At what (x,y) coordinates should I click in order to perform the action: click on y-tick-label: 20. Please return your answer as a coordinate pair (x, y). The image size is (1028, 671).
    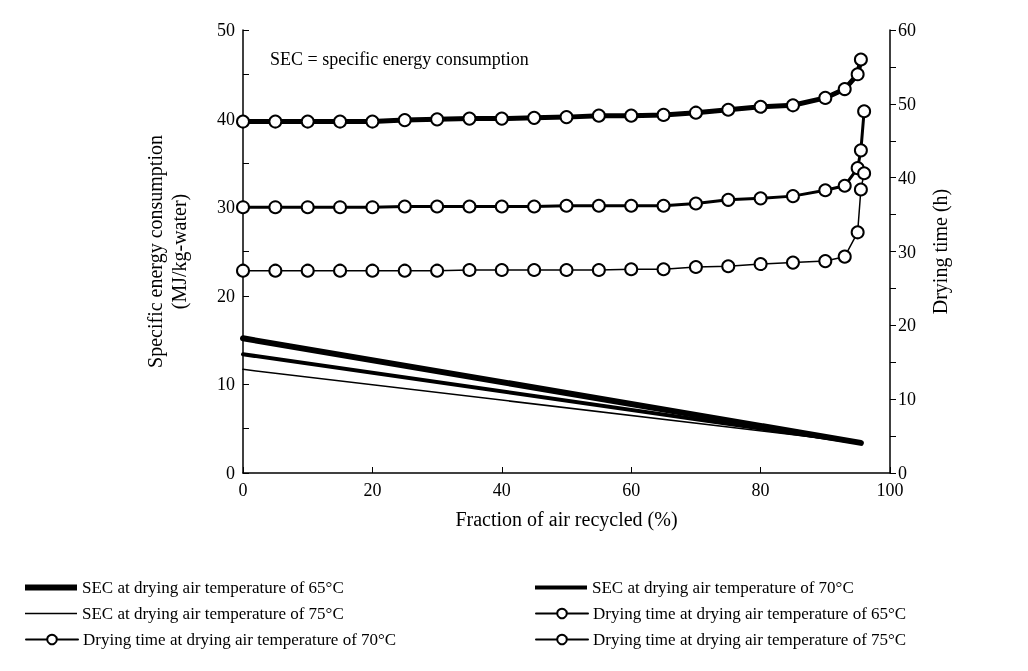
    Looking at the image, I should click on (226, 295).